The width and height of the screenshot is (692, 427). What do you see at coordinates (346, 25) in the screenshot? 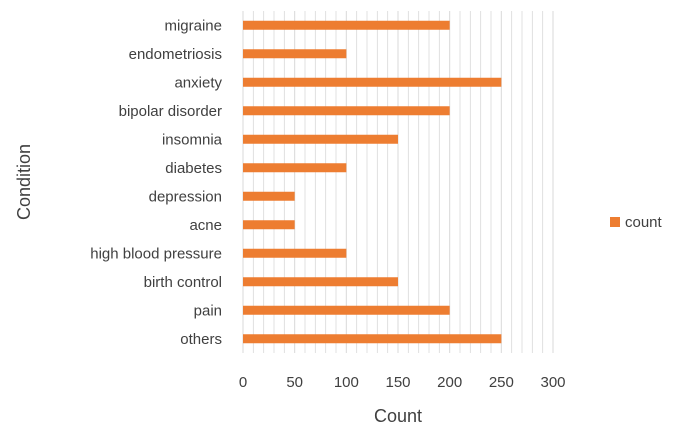
I see `bar-migraine` at bounding box center [346, 25].